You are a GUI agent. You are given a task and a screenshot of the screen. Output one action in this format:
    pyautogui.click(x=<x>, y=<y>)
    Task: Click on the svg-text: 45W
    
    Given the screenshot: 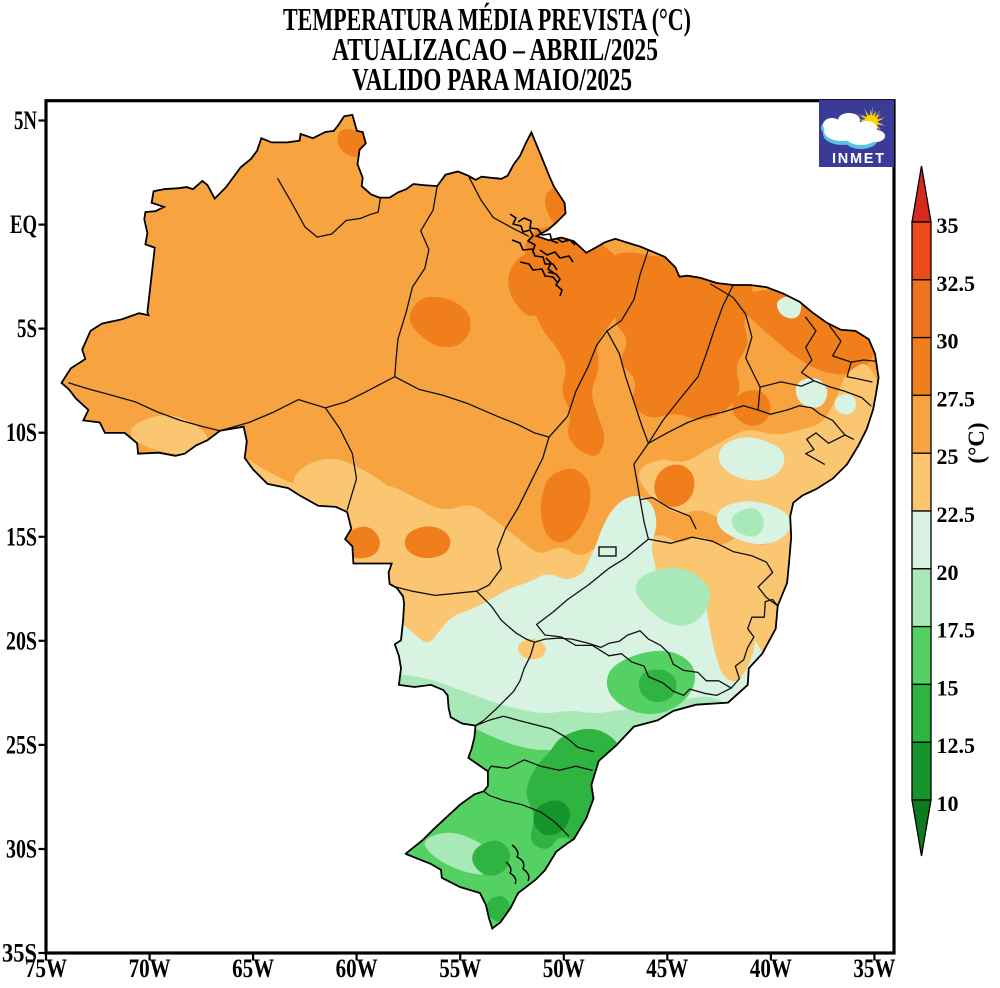 What is the action you would take?
    pyautogui.click(x=667, y=968)
    